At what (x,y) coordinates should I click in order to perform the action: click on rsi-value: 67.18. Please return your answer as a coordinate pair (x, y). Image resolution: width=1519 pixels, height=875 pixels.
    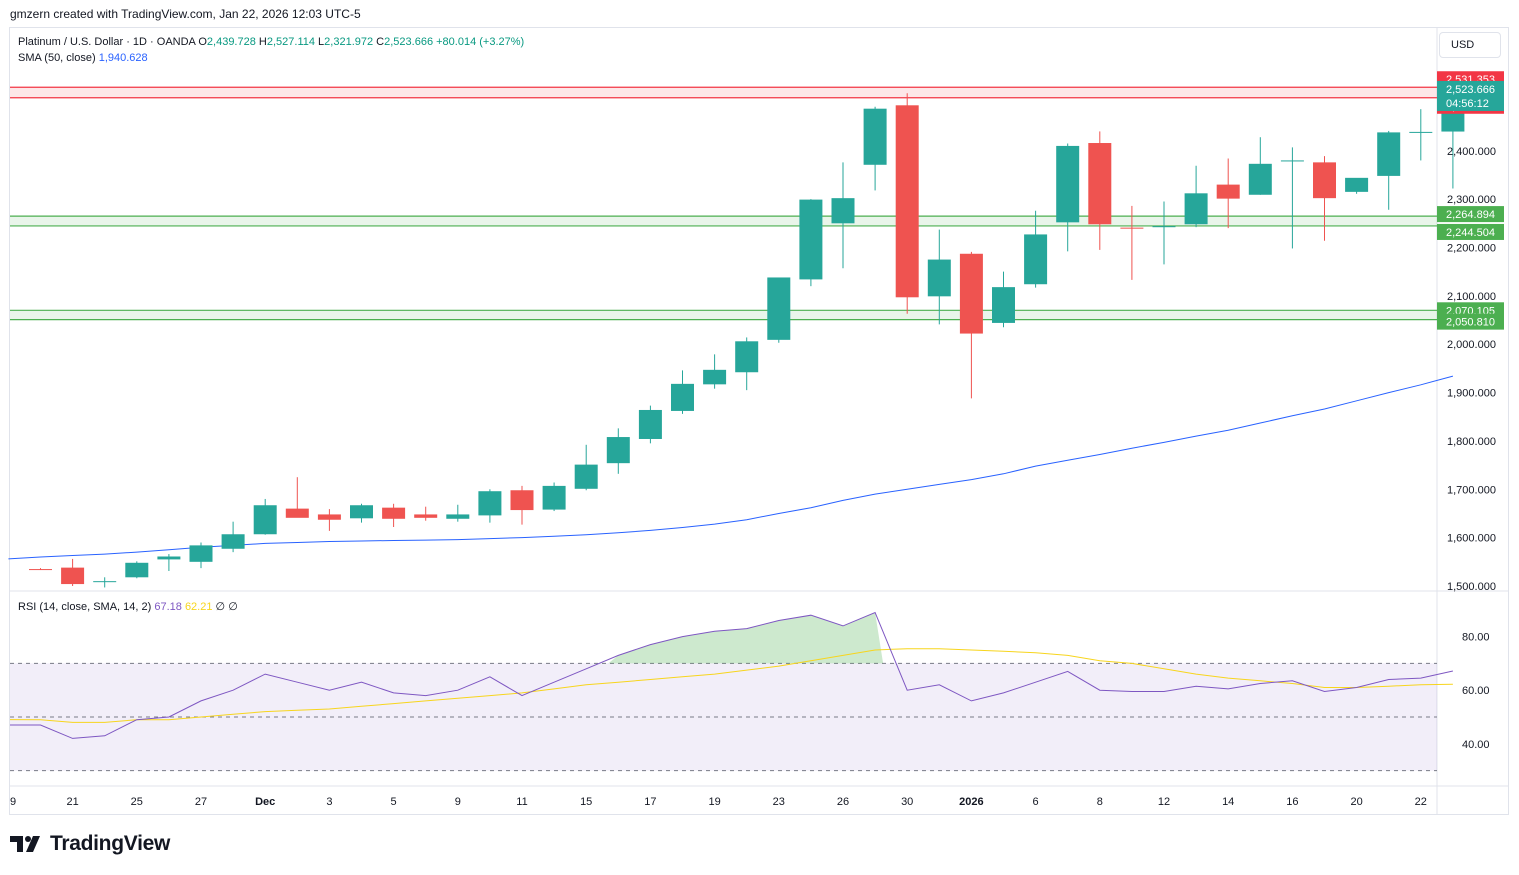
    Looking at the image, I should click on (168, 607).